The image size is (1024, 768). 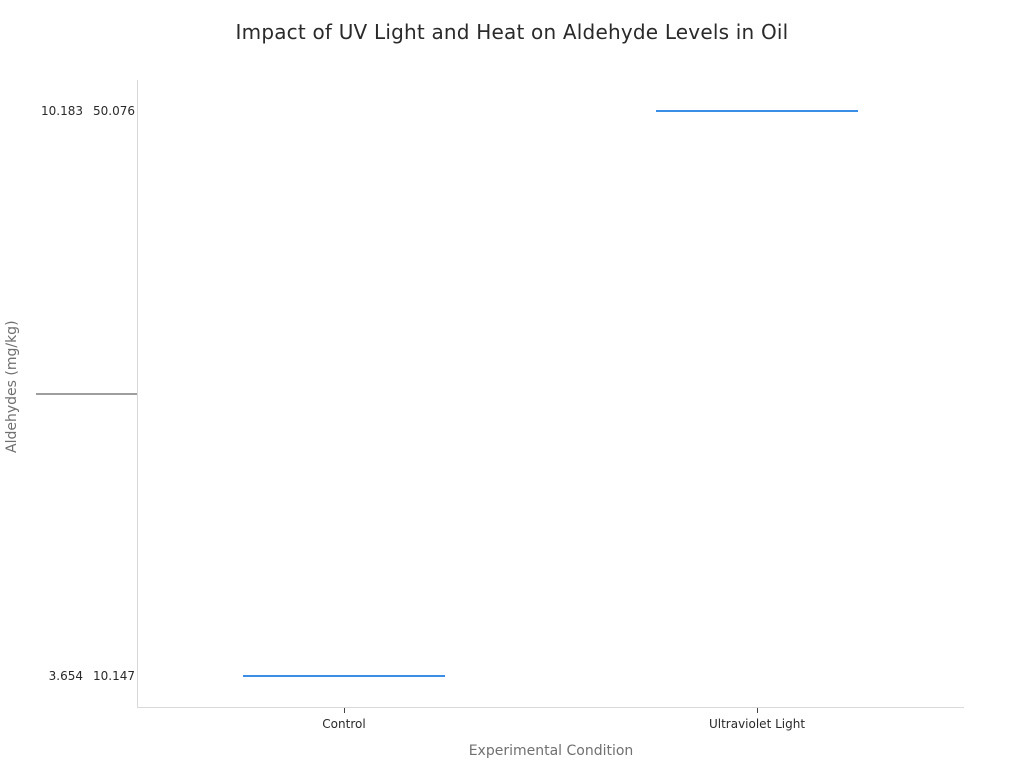 What do you see at coordinates (12, 386) in the screenshot?
I see `y-axis-label: Aldehydes (mg/kg)` at bounding box center [12, 386].